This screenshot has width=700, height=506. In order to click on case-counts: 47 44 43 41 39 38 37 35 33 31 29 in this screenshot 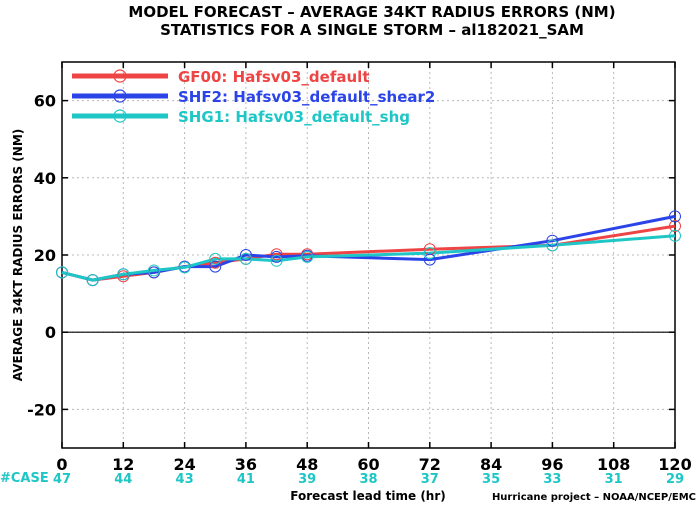, I will do `click(368, 479)`.